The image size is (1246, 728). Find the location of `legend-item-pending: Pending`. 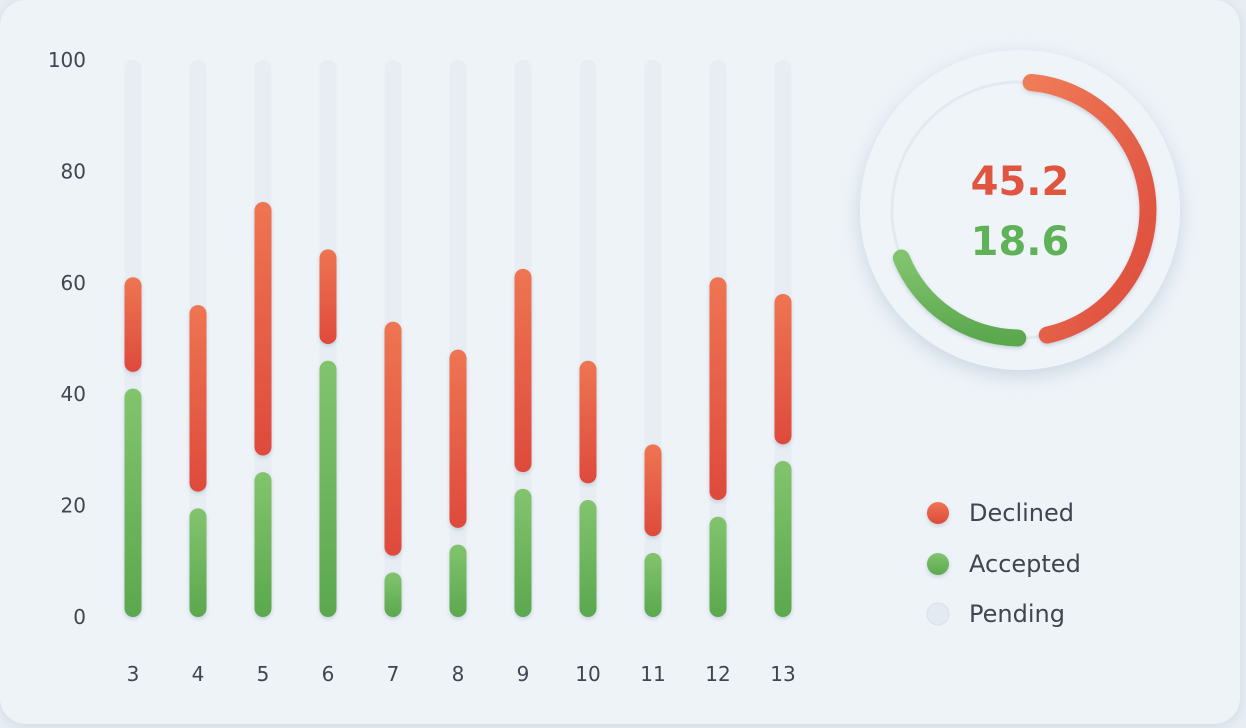

legend-item-pending: Pending is located at coordinates (995, 614).